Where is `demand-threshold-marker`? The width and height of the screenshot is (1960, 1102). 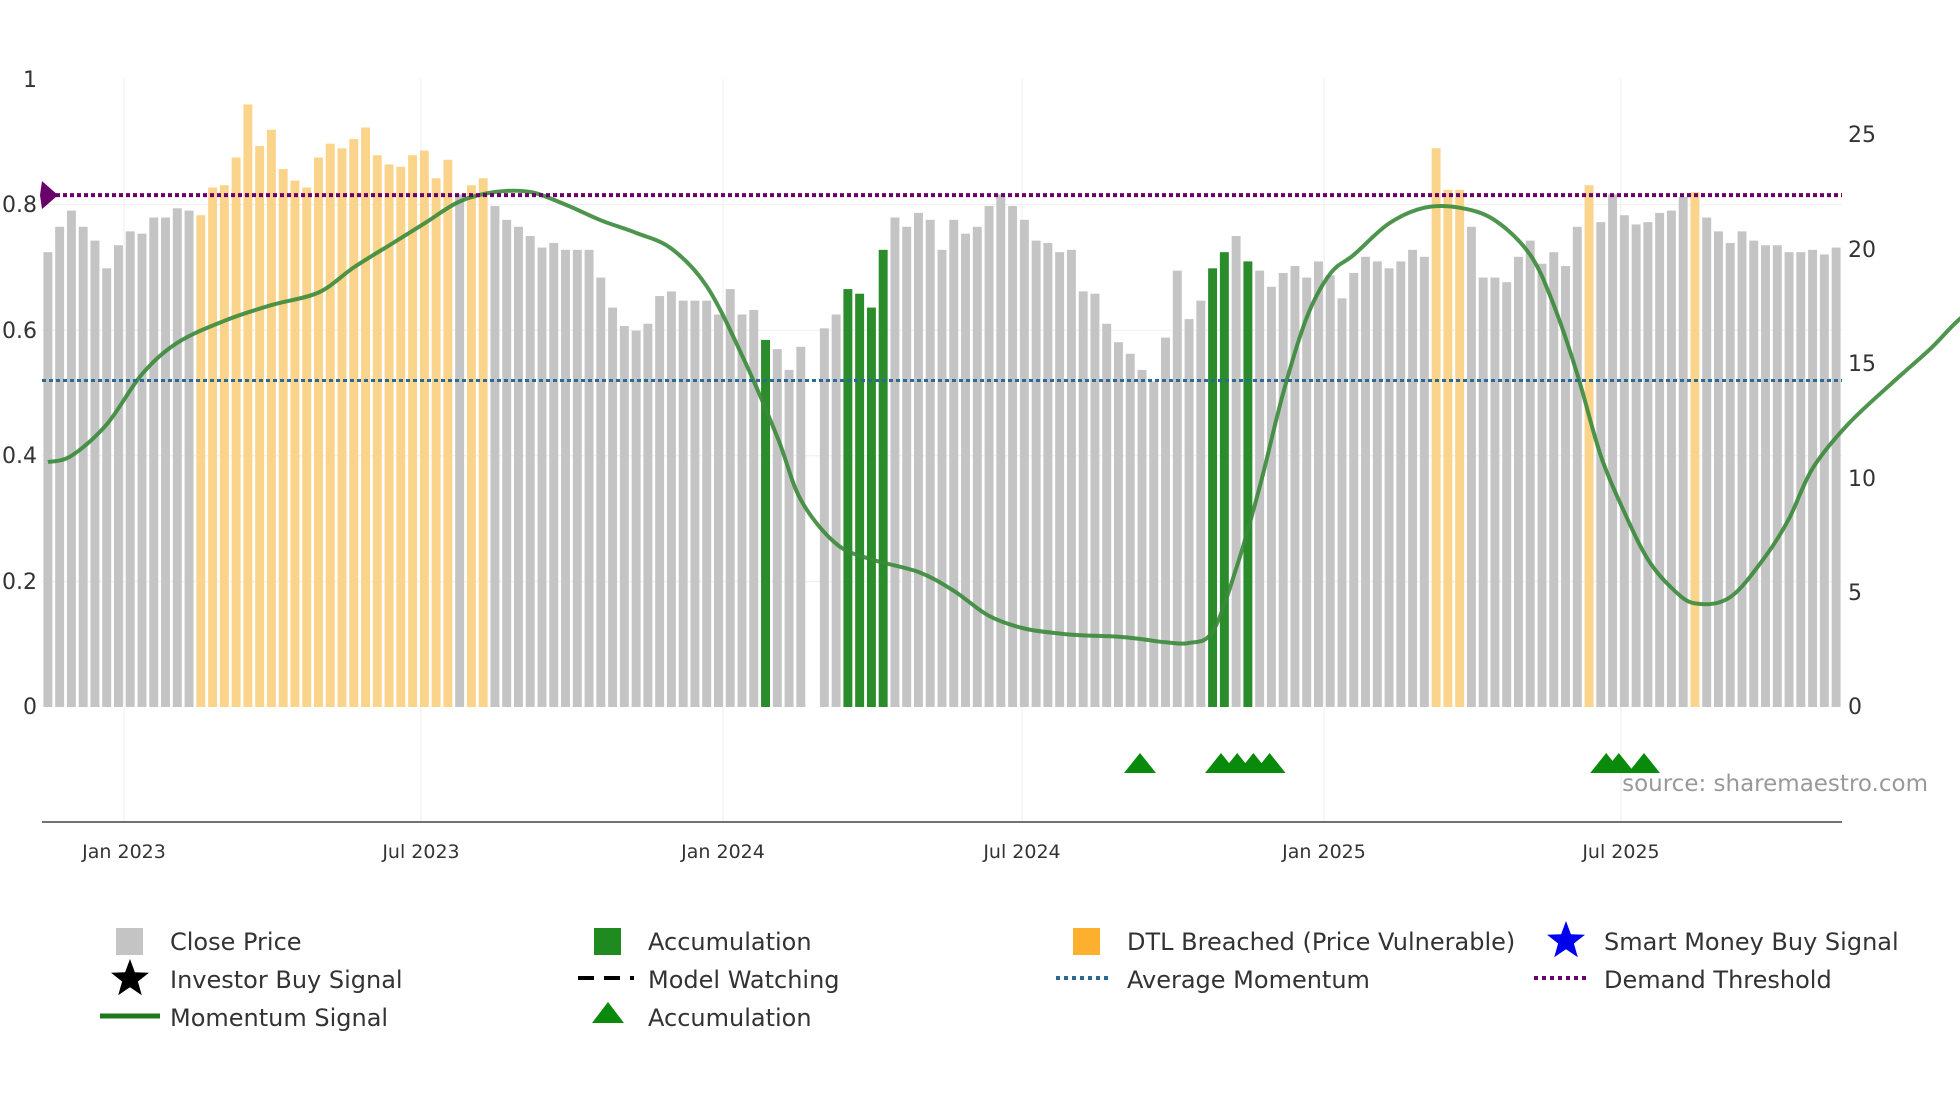 demand-threshold-marker is located at coordinates (49, 195).